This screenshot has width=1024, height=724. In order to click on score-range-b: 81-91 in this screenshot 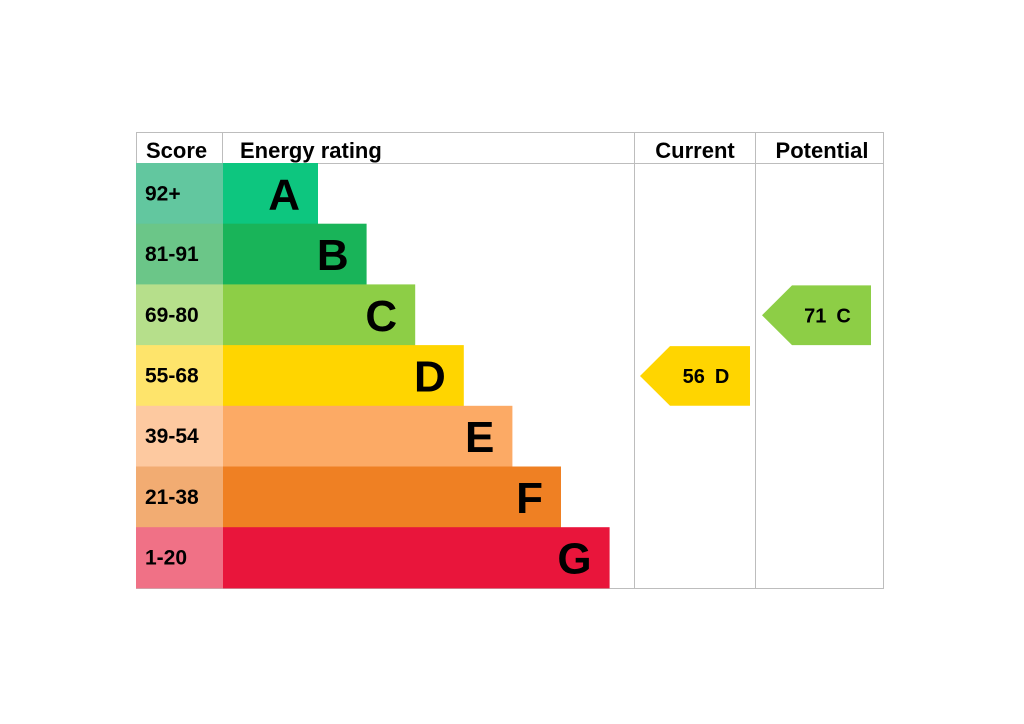, I will do `click(172, 254)`.